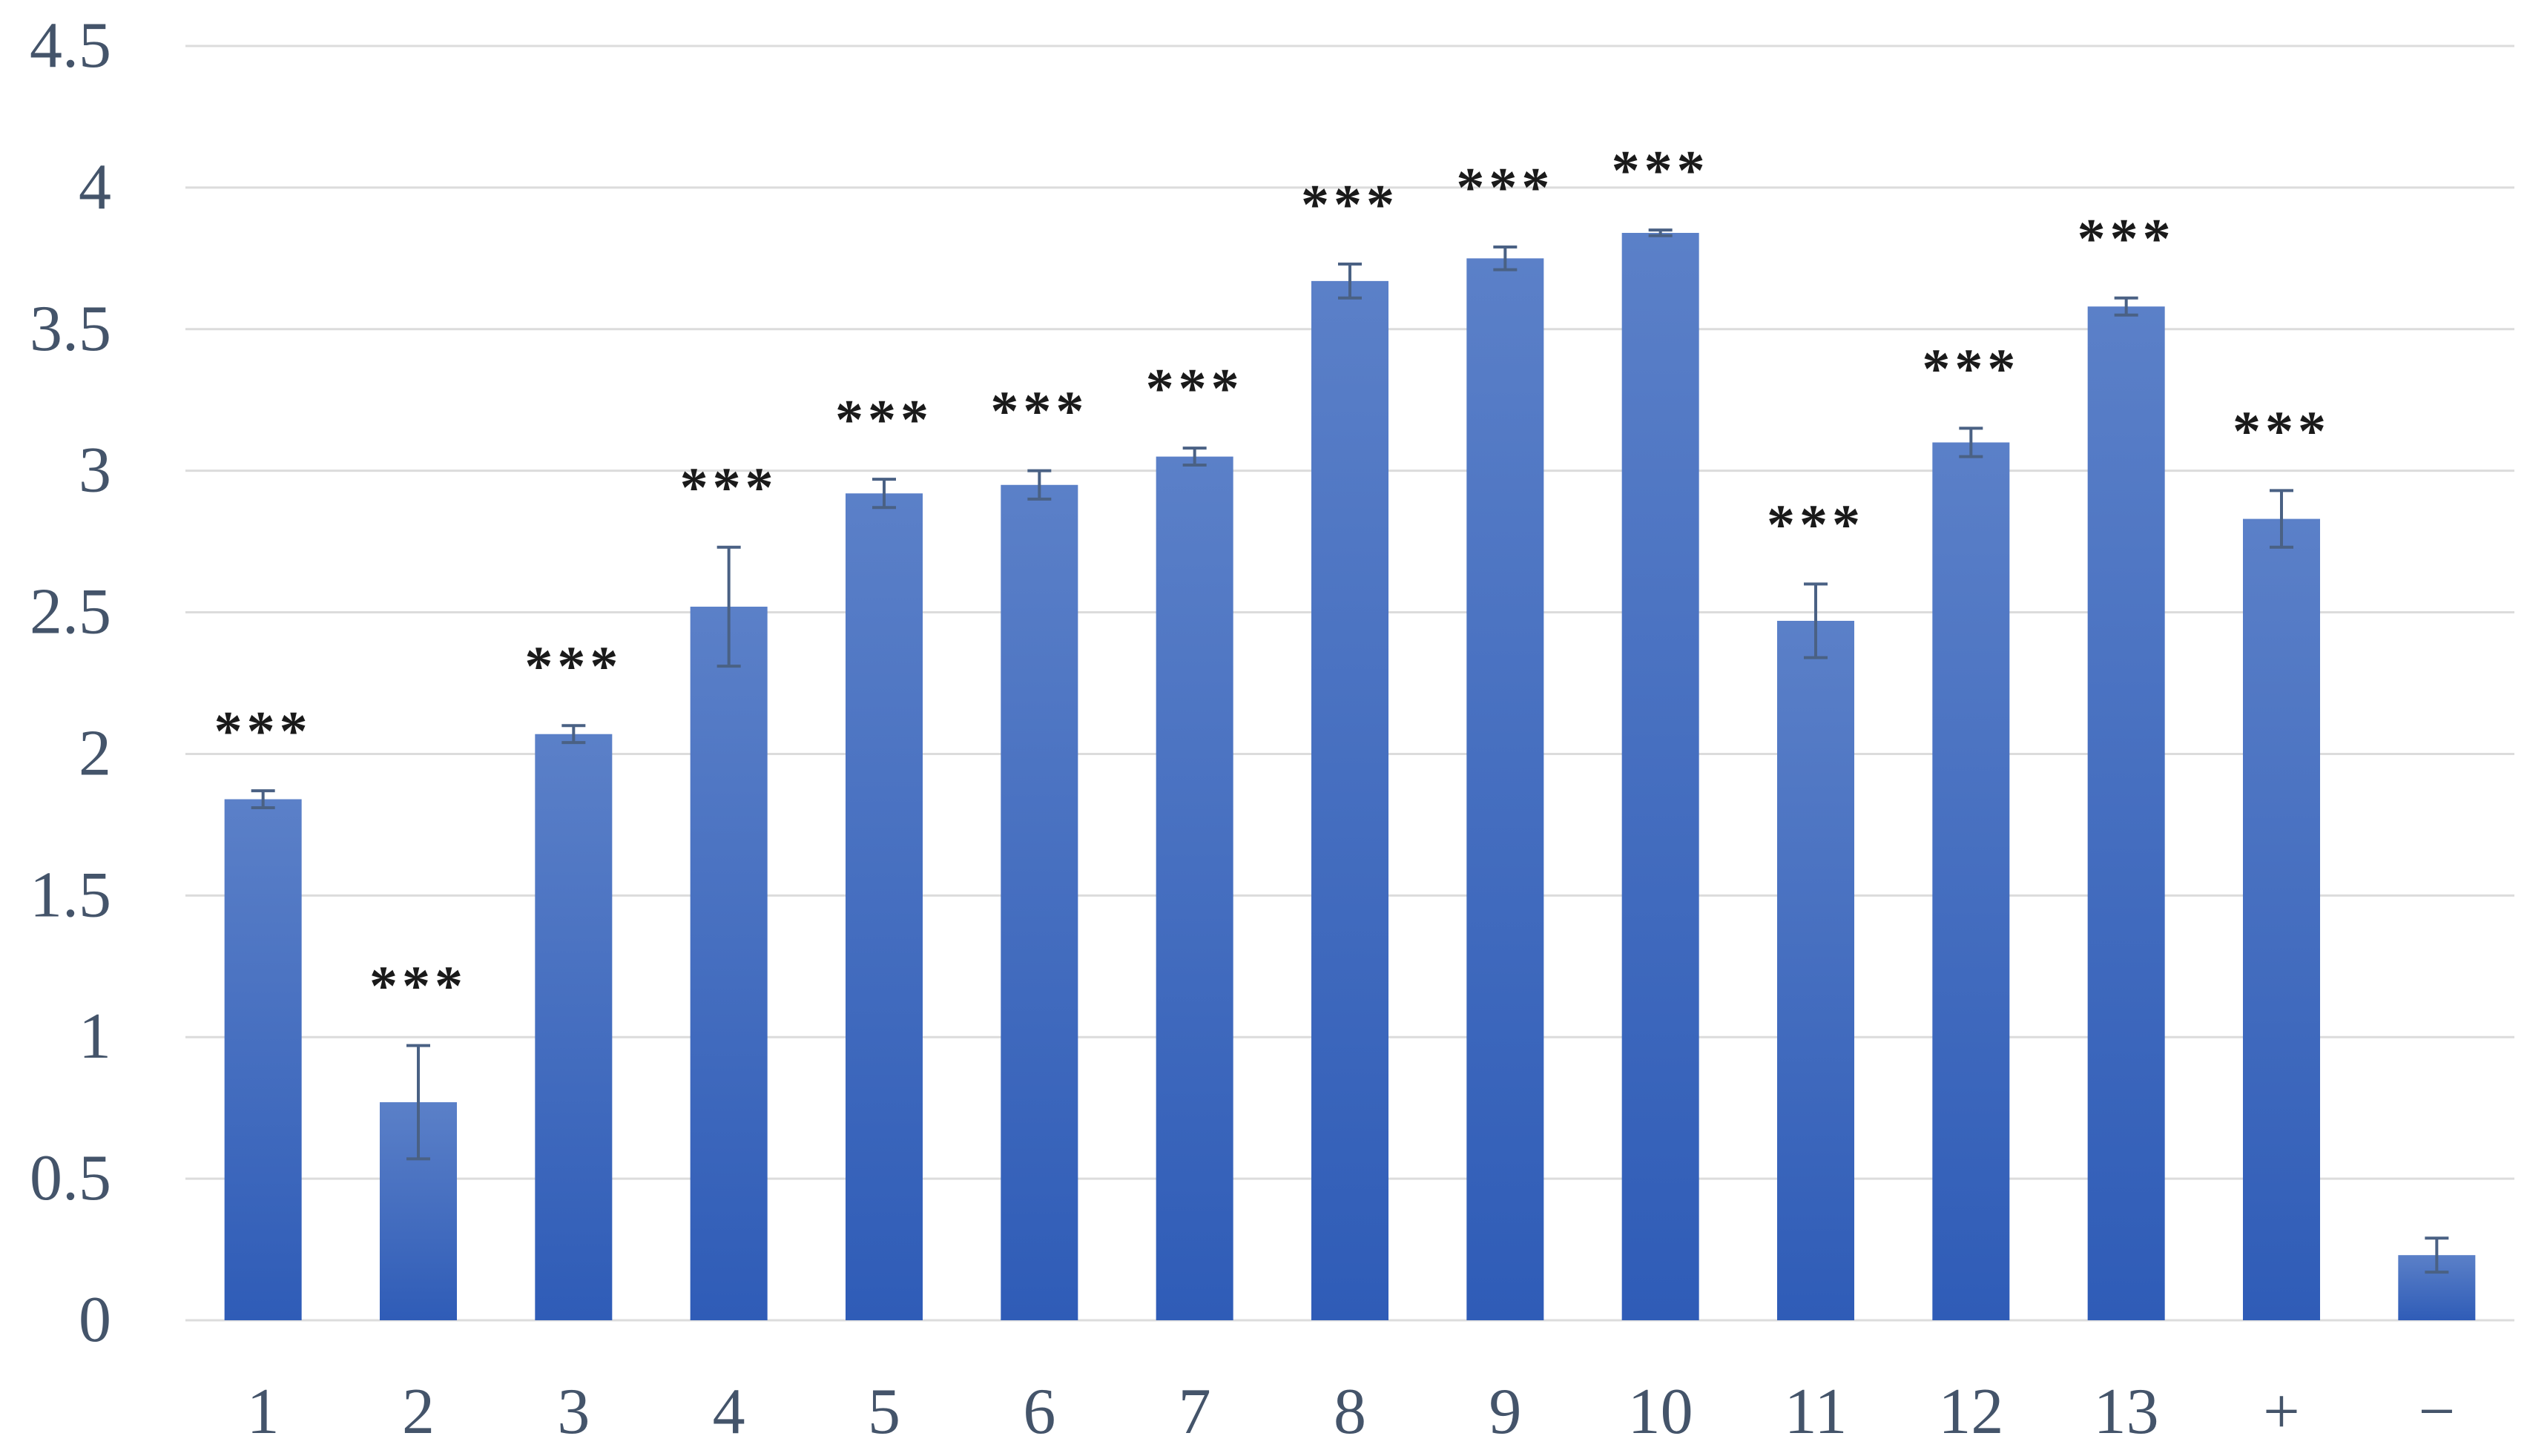  Describe the element at coordinates (2437, 1412) in the screenshot. I see `x-tick-label: −` at that location.